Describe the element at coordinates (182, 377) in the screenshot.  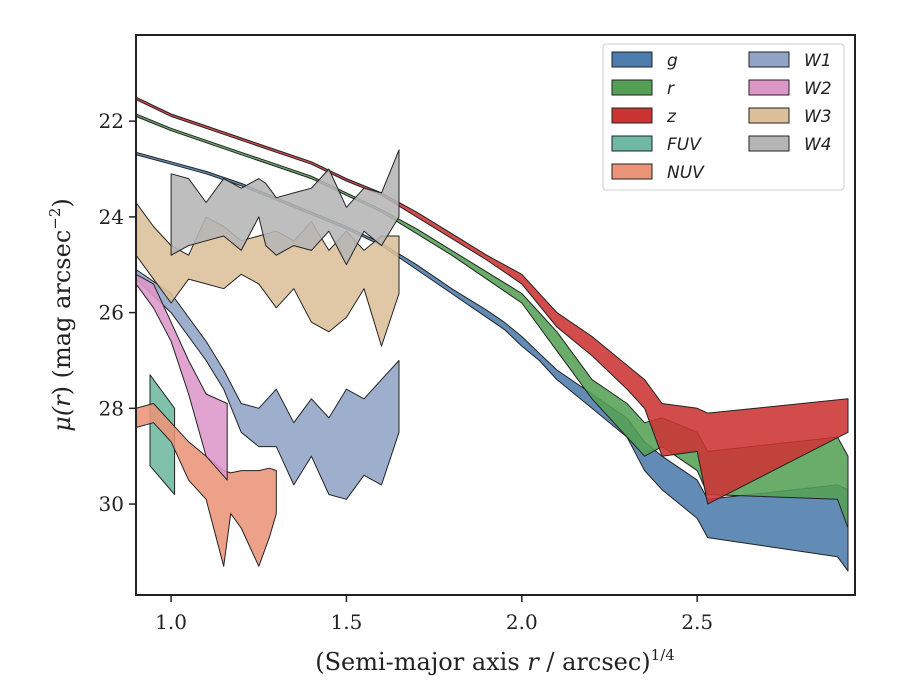
I see `band-w2` at that location.